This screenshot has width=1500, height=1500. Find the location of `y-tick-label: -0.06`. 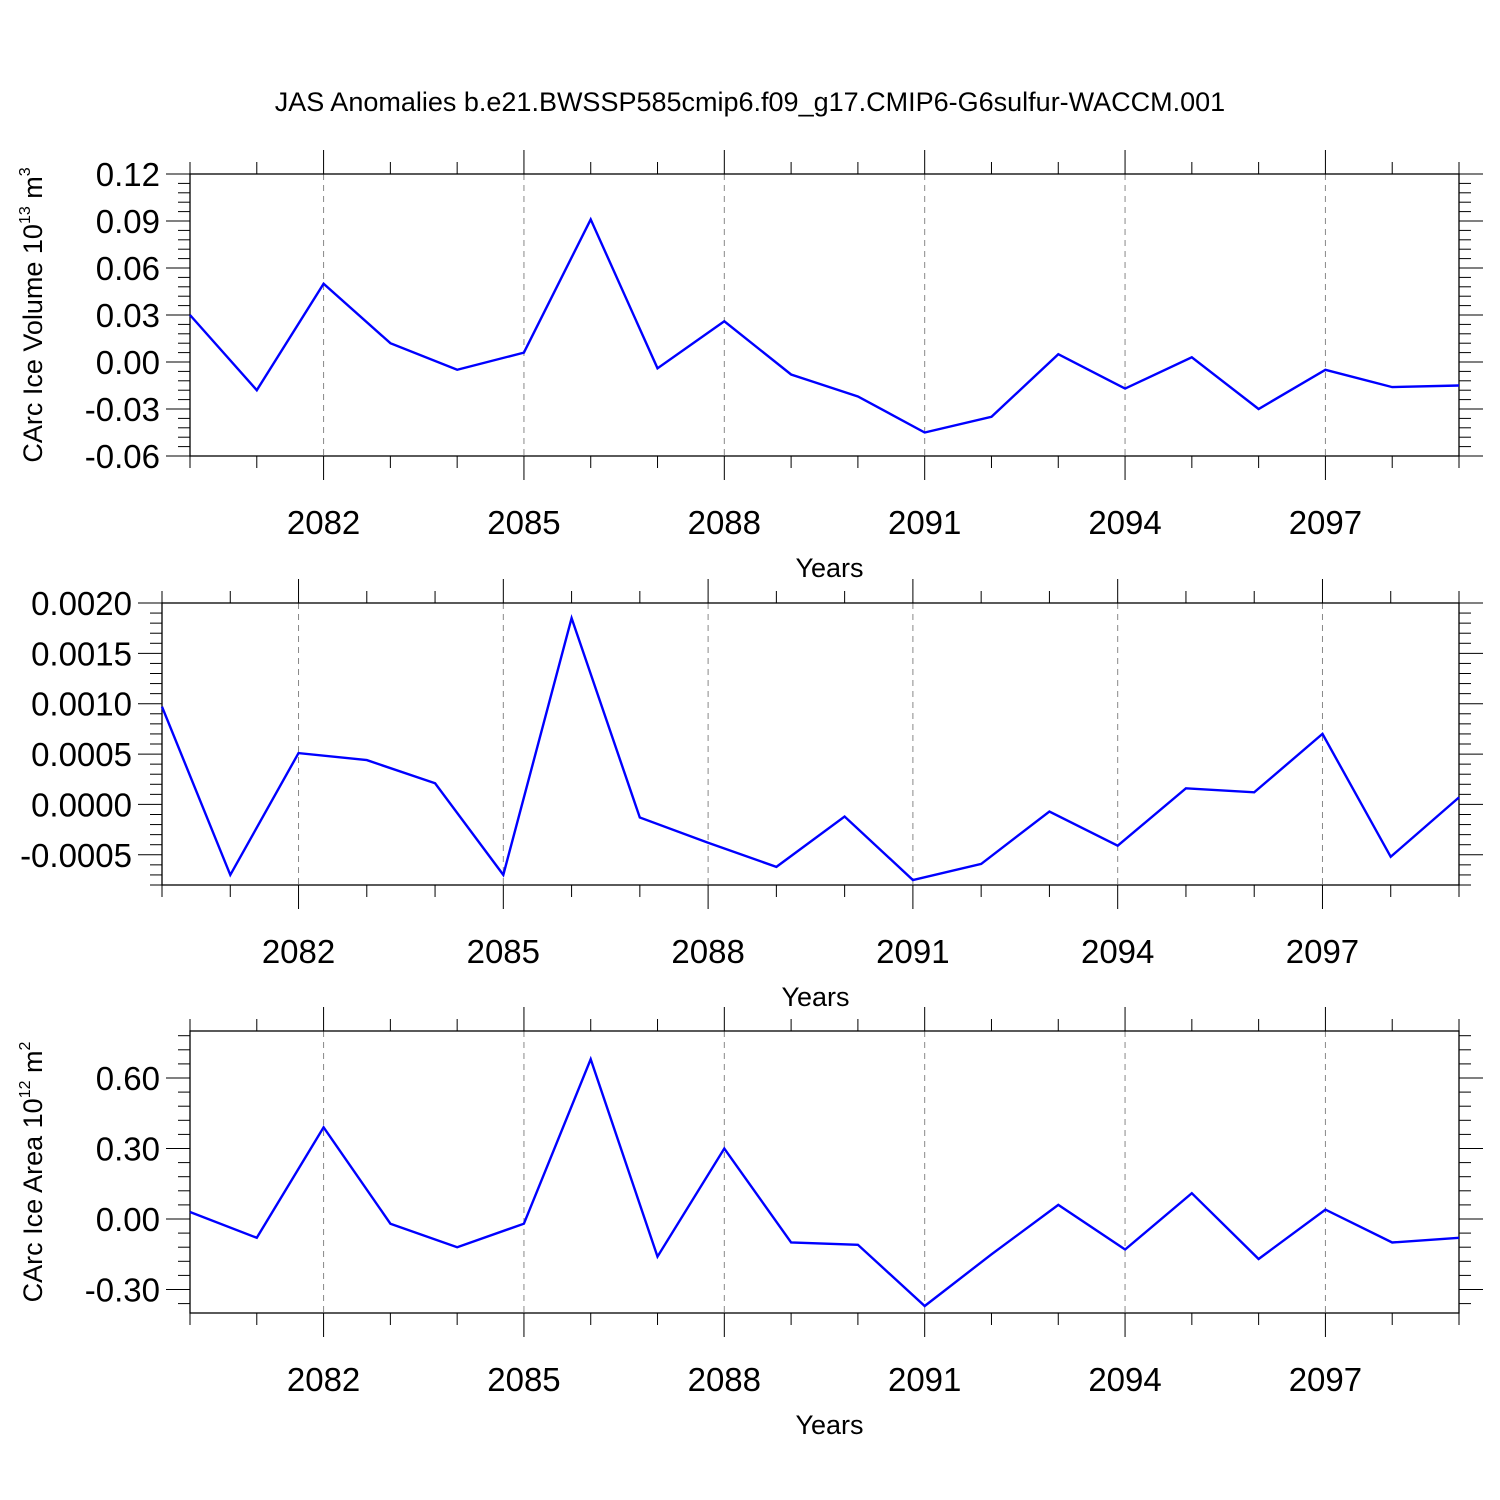

y-tick-label: -0.06 is located at coordinates (122, 456).